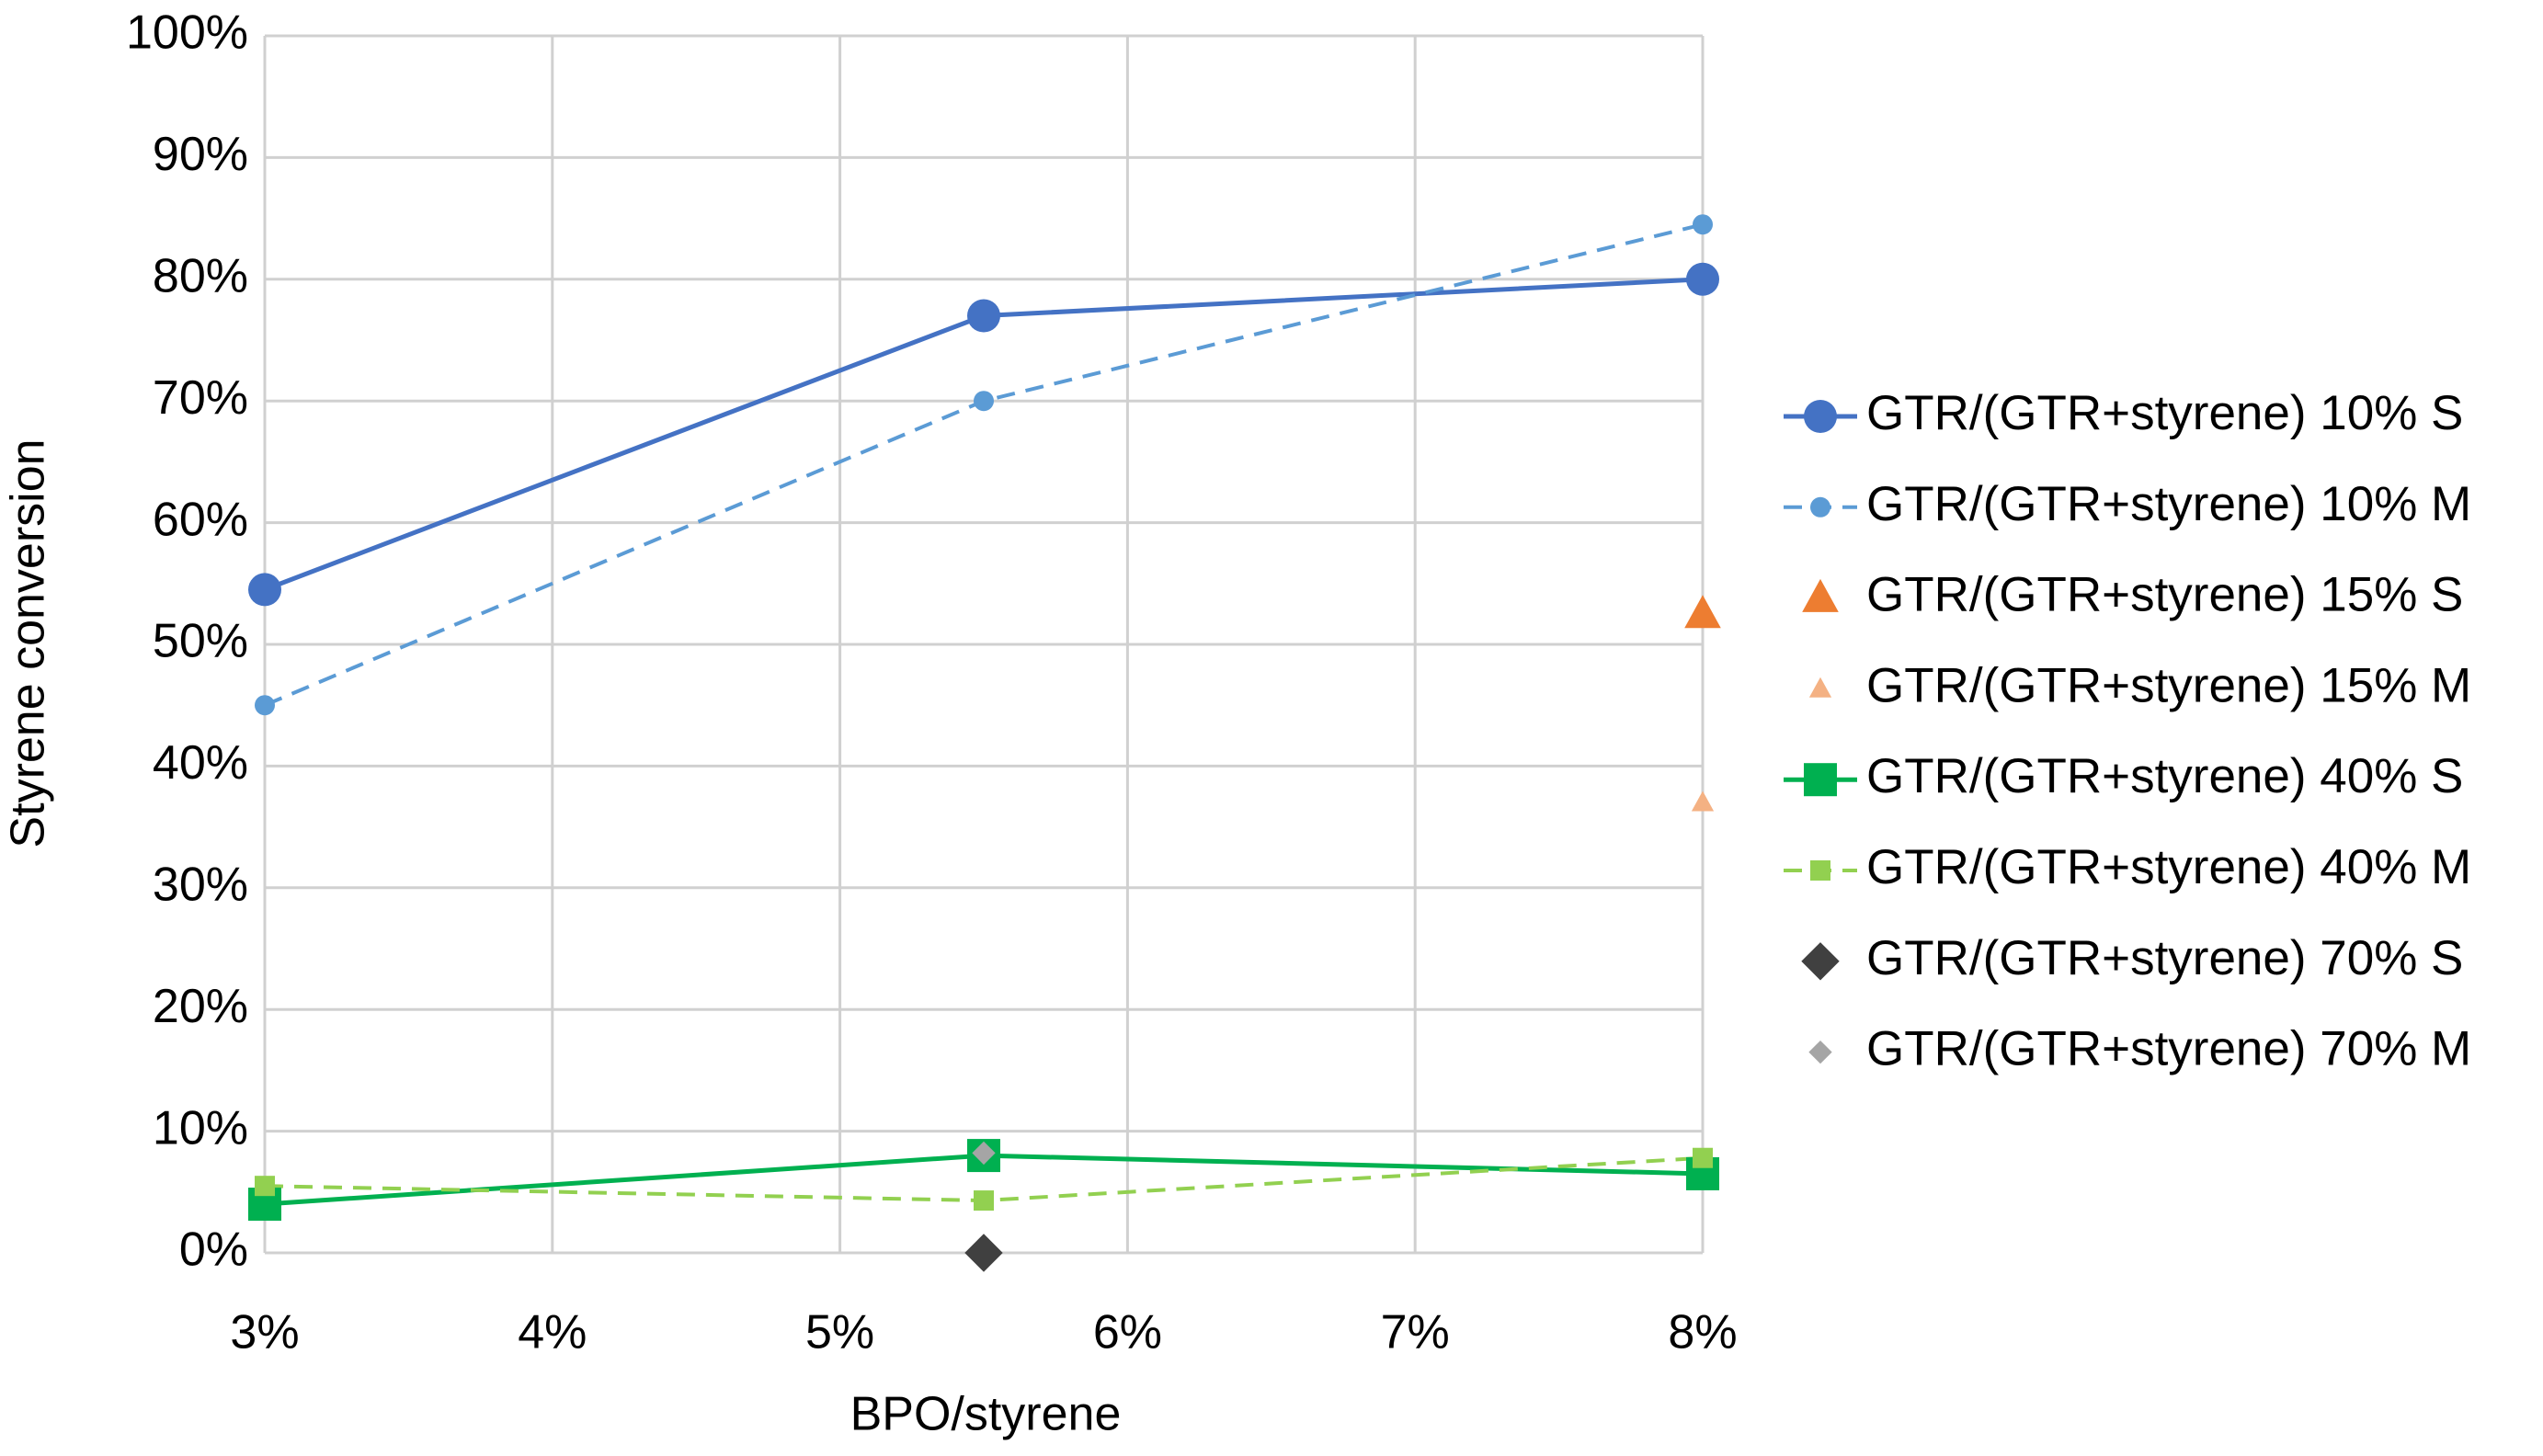 This screenshot has width=2543, height=1456. What do you see at coordinates (187, 33) in the screenshot?
I see `y-tick-label: 100%` at bounding box center [187, 33].